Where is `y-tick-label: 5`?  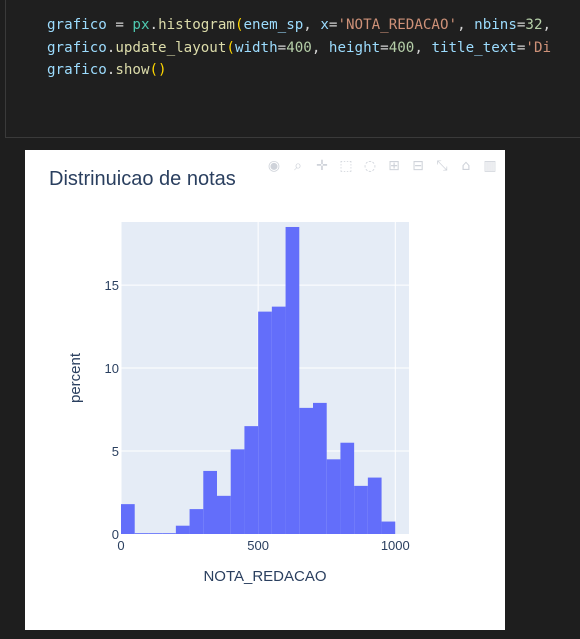 y-tick-label: 5 is located at coordinates (115, 451).